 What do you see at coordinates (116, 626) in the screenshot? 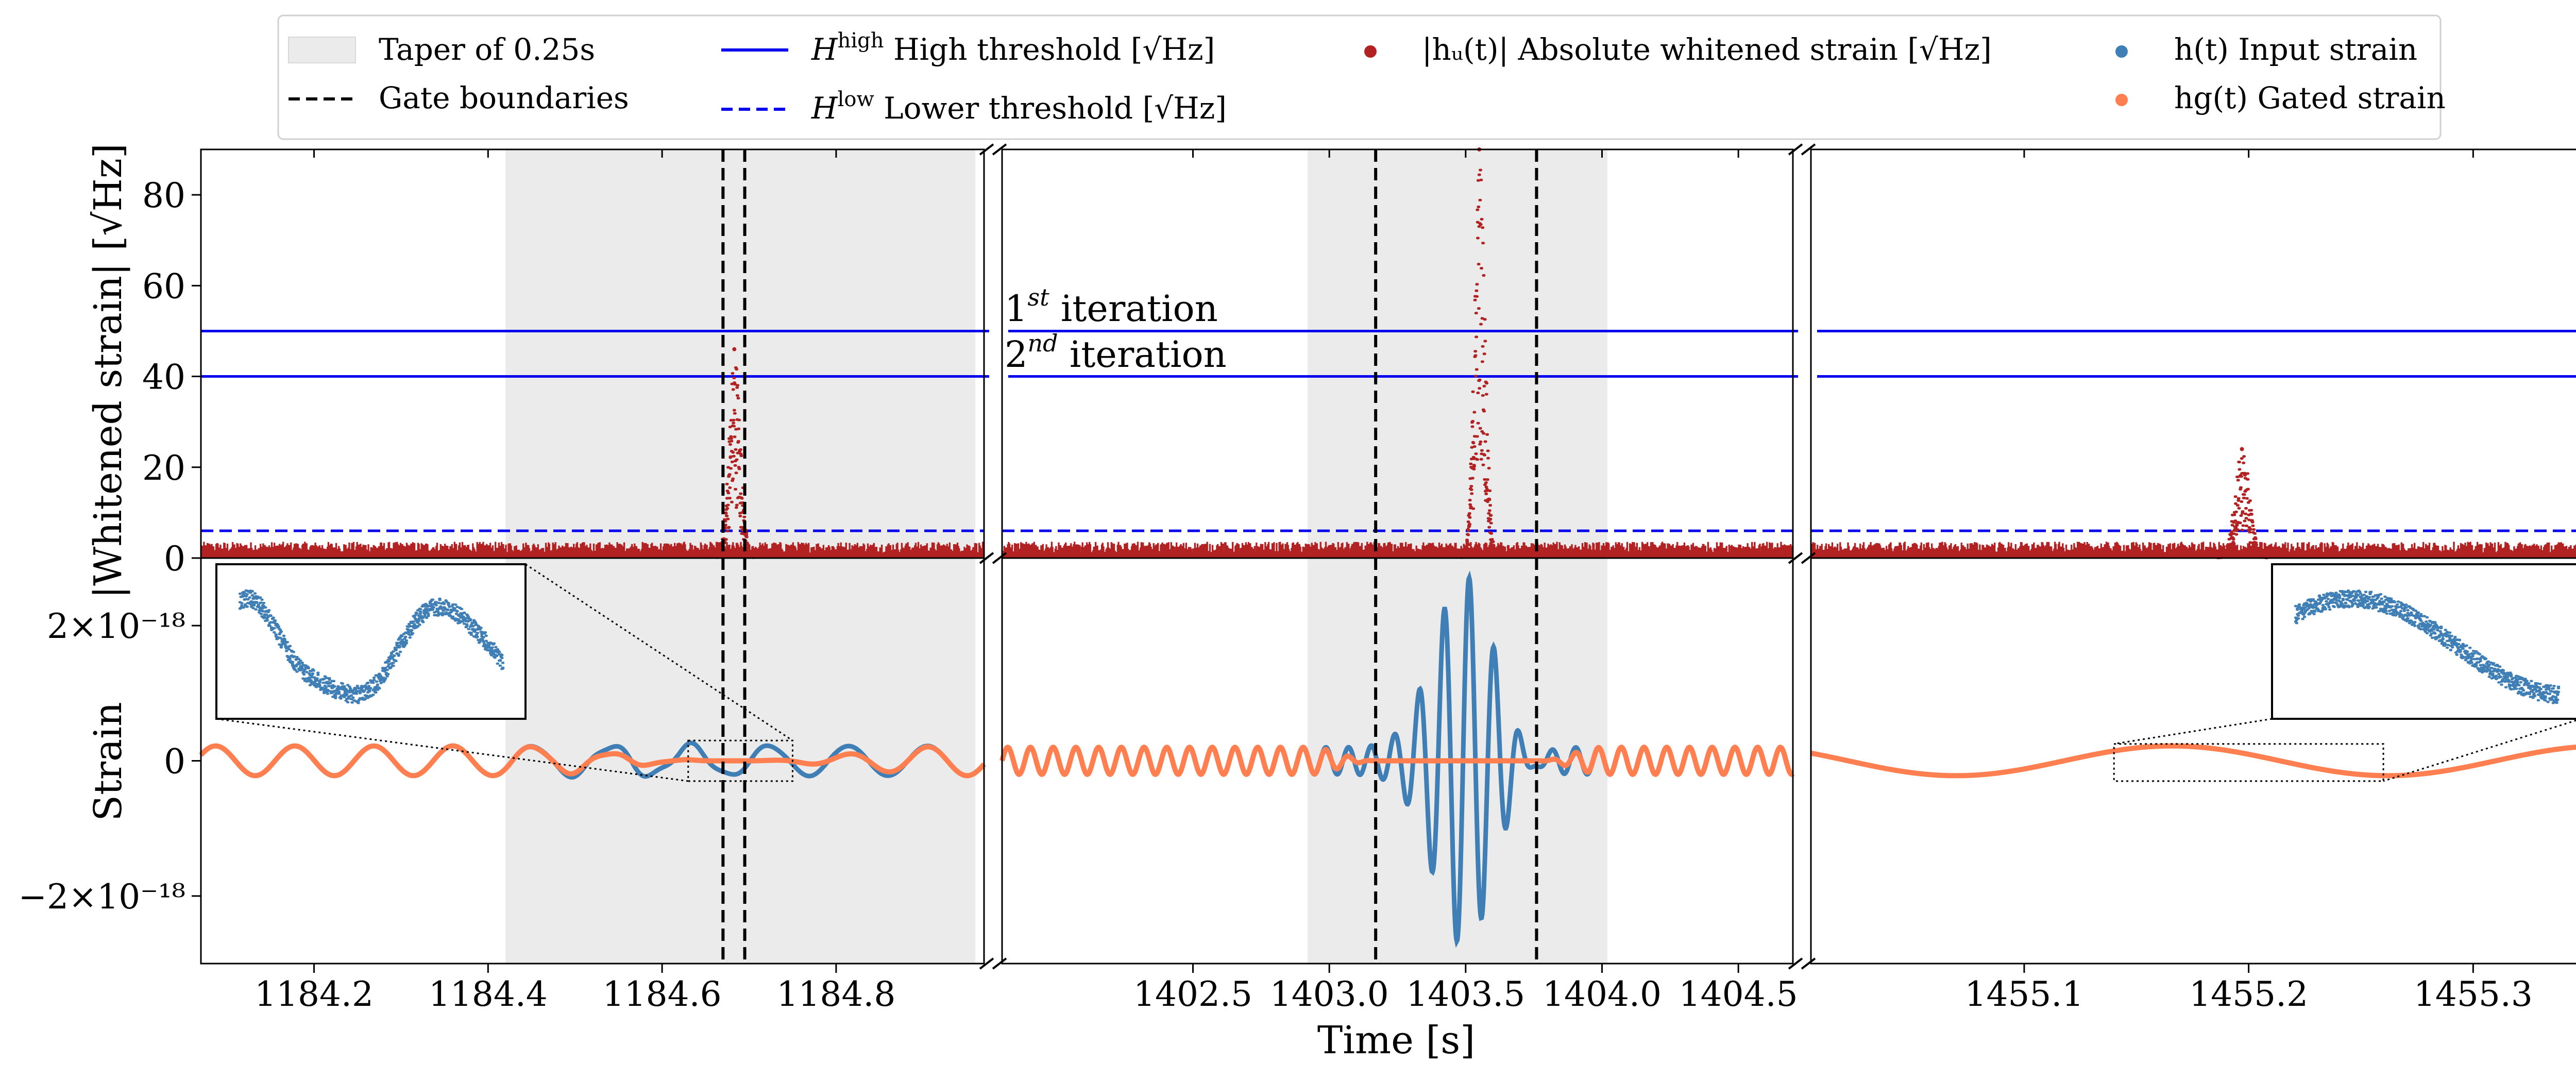
I see `bottom-y-tick-label: 2×10⁻¹⁸` at bounding box center [116, 626].